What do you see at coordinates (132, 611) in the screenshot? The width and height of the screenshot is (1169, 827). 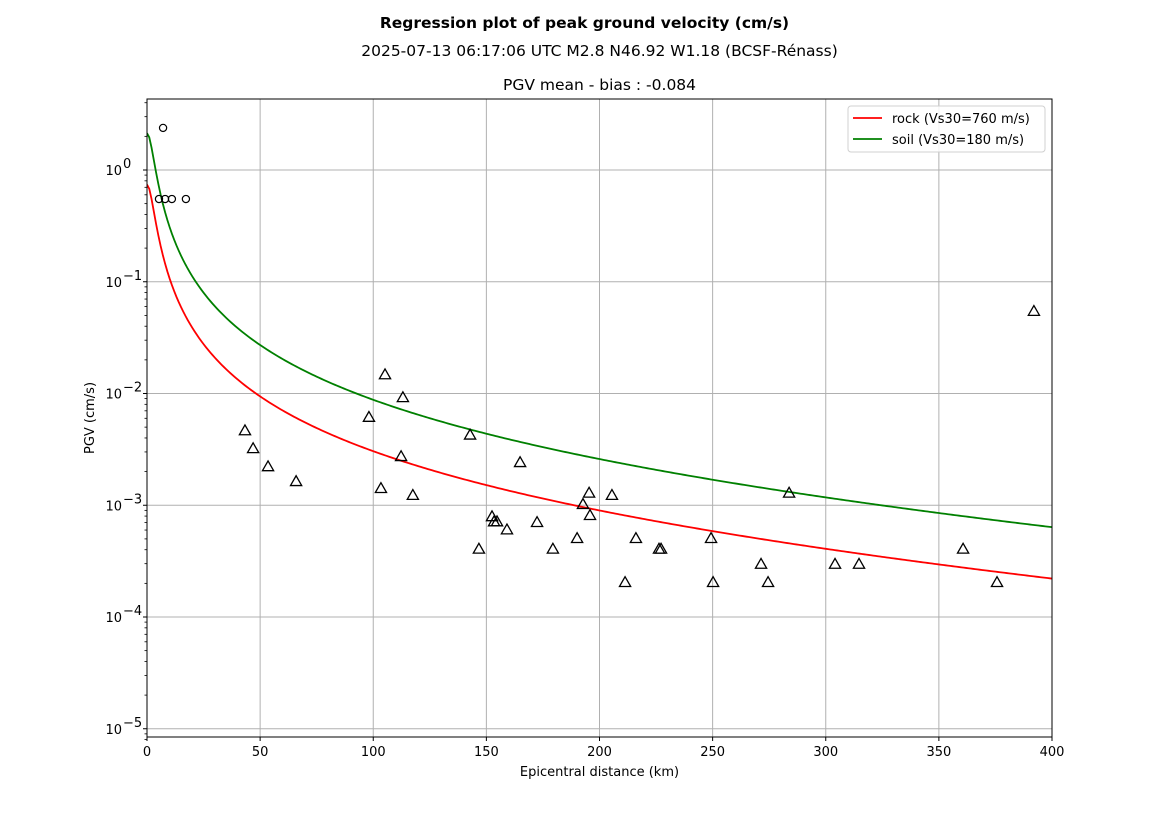 I see `y-tick-exponent: −4` at bounding box center [132, 611].